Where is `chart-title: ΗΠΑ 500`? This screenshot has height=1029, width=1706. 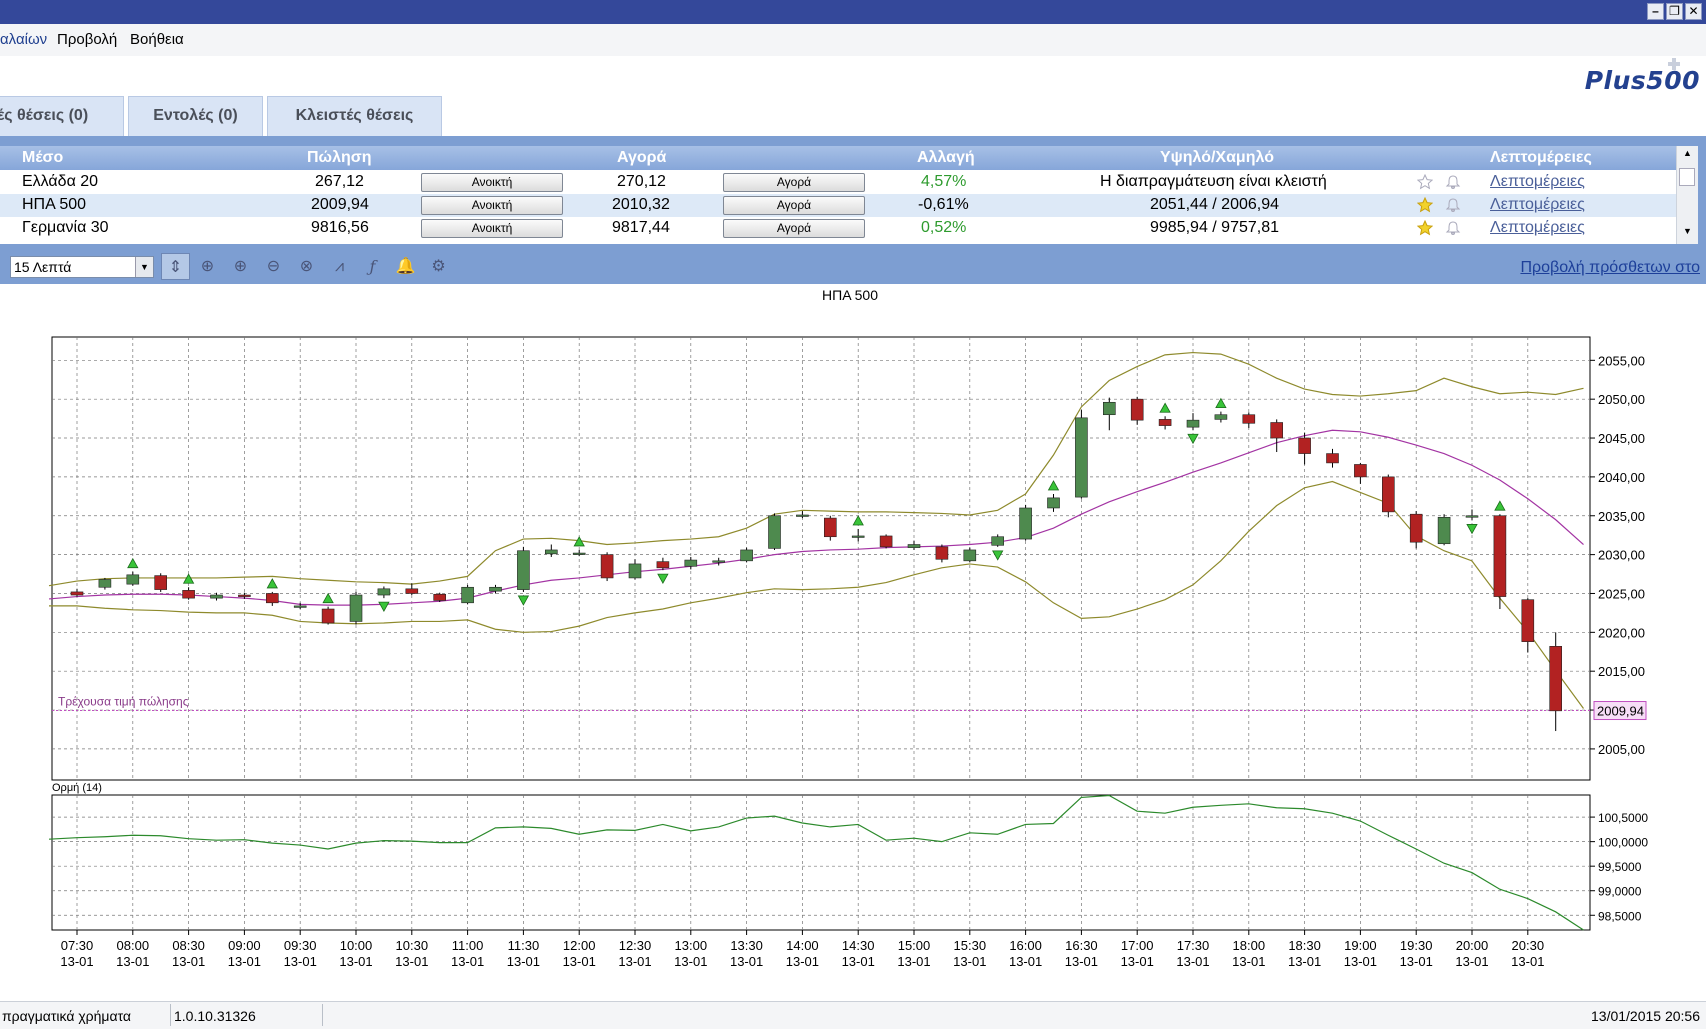
chart-title: ΗΠΑ 500 is located at coordinates (850, 295).